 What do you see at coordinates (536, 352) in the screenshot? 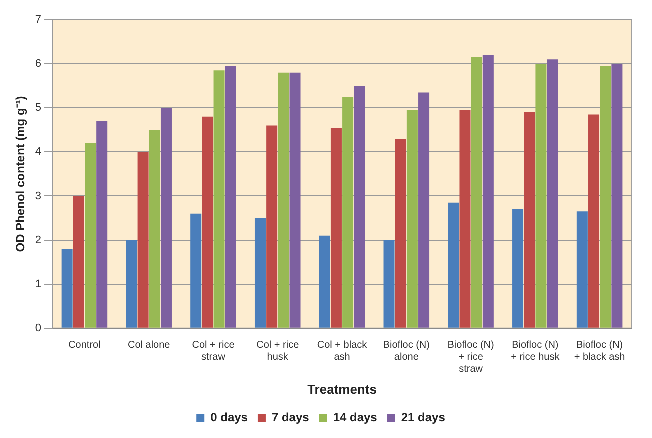
I see `x-tick-label: Biofloc (N) + rice husk` at bounding box center [536, 352].